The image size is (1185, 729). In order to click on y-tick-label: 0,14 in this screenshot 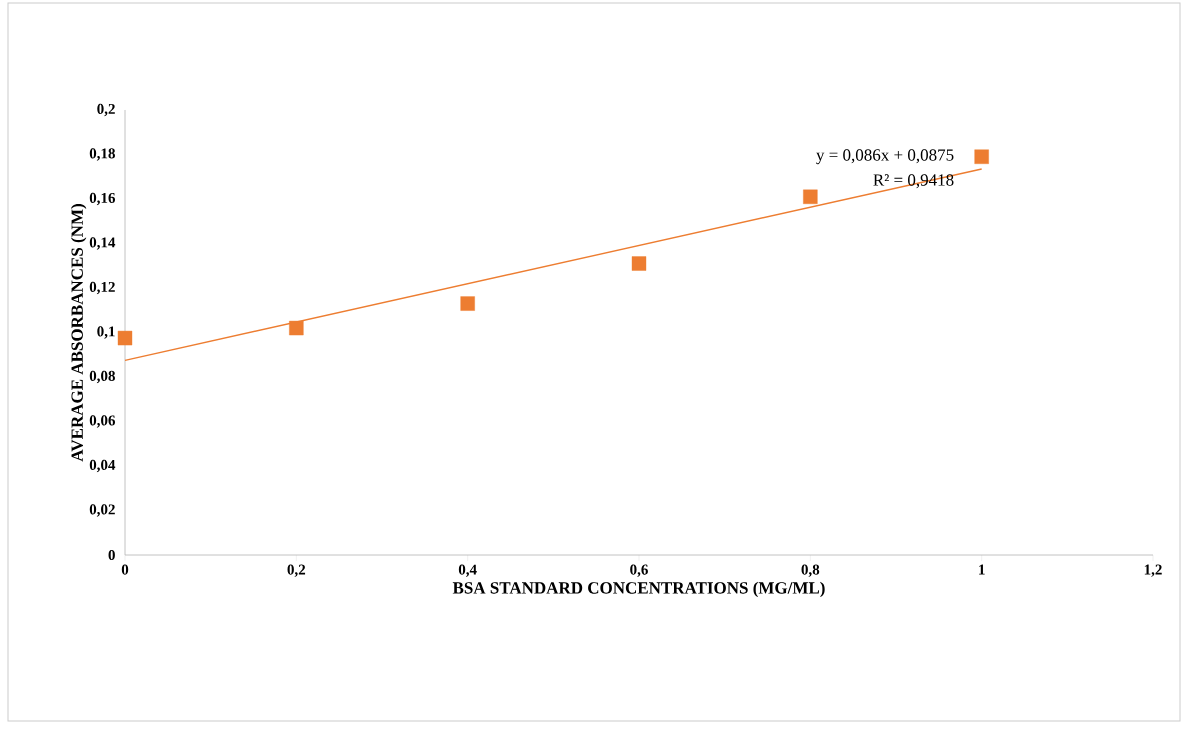, I will do `click(102, 243)`.